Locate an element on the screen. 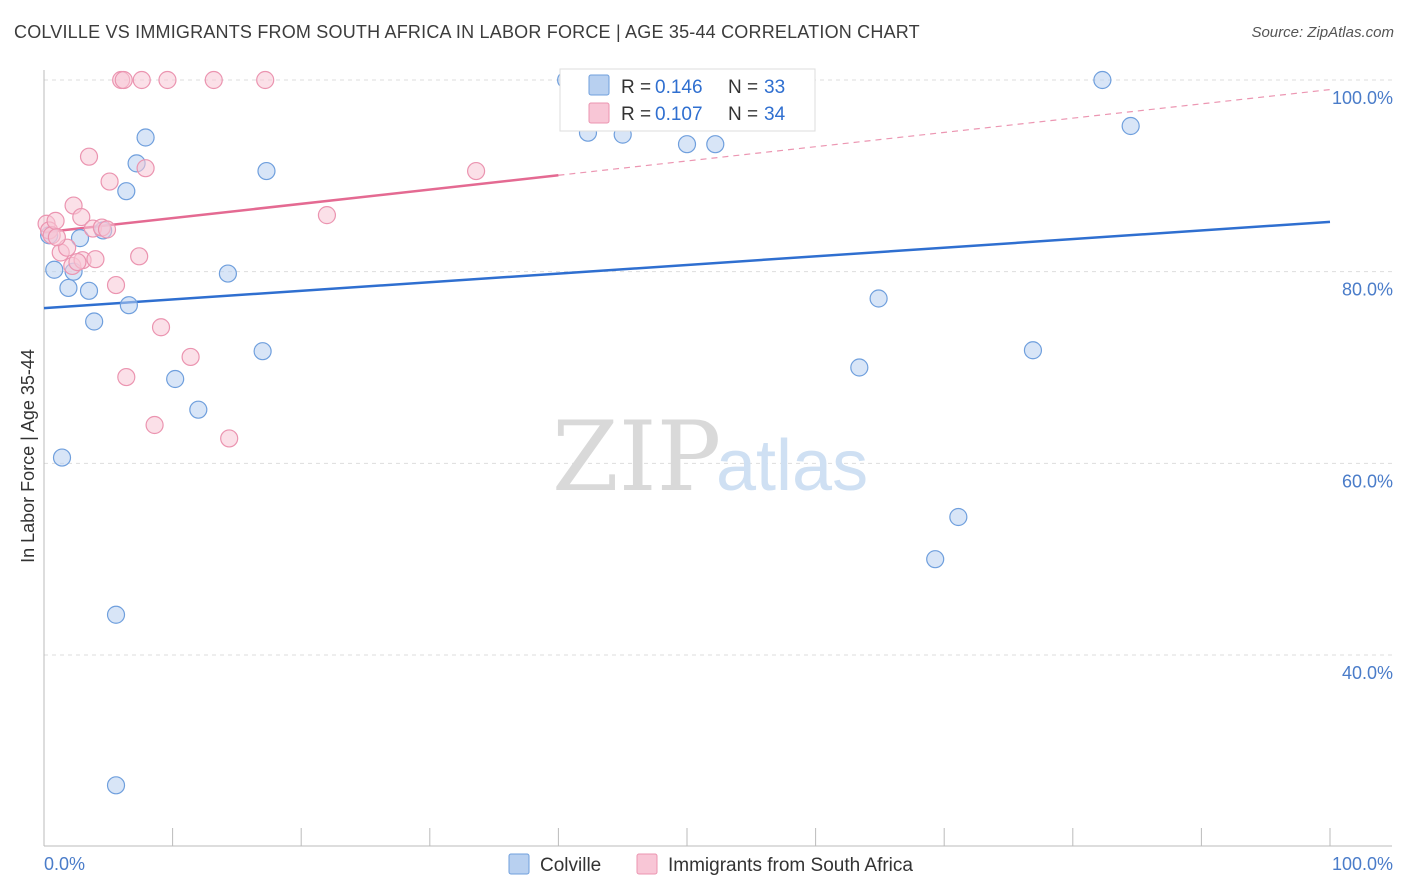 This screenshot has height=892, width=1406. legend-swatch-pink is located at coordinates (599, 113).